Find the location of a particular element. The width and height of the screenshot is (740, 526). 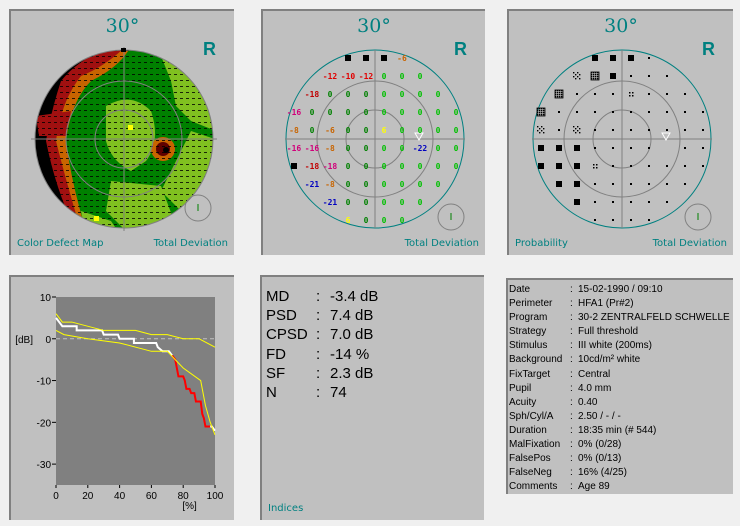

row-key: PSD is located at coordinates (281, 316).